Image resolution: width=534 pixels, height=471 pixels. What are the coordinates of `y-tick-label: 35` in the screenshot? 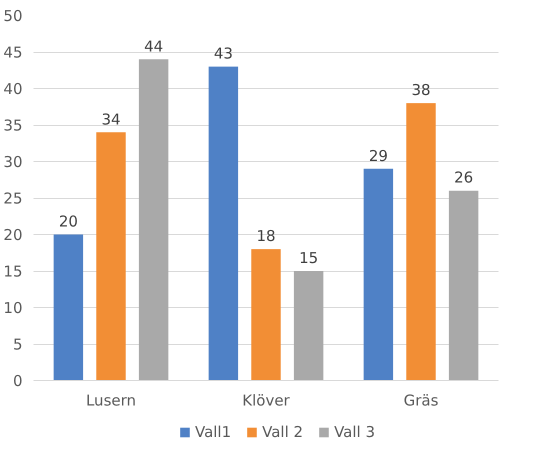 It's located at (13, 125).